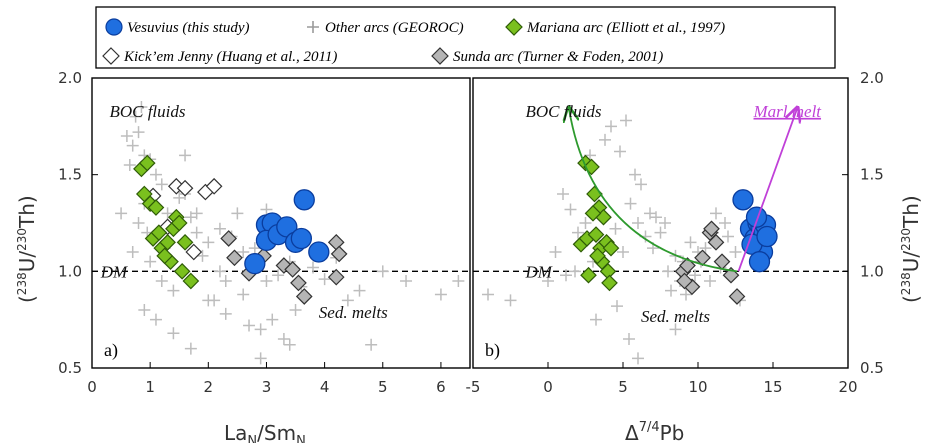 This screenshot has width=936, height=443. Describe the element at coordinates (649, 427) in the screenshot. I see `x-axis-title-b-sup: 7/4` at that location.